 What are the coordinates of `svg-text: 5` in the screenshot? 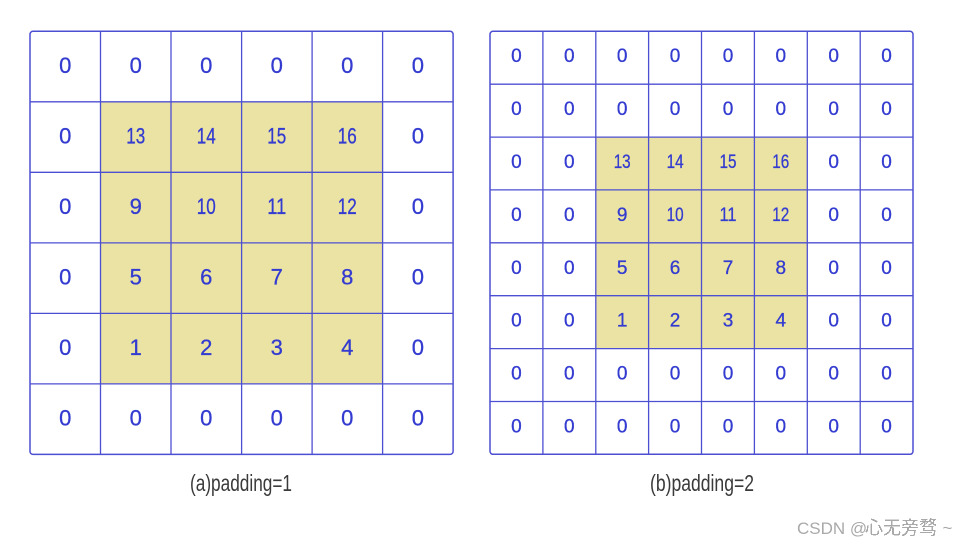 It's located at (136, 277).